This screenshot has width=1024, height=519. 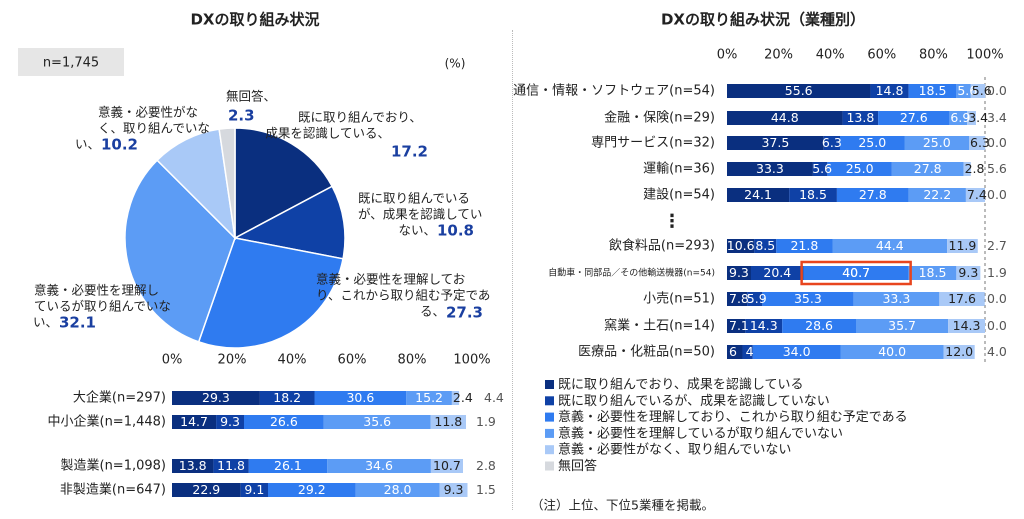 I want to click on sample-size-box, so click(x=71, y=62).